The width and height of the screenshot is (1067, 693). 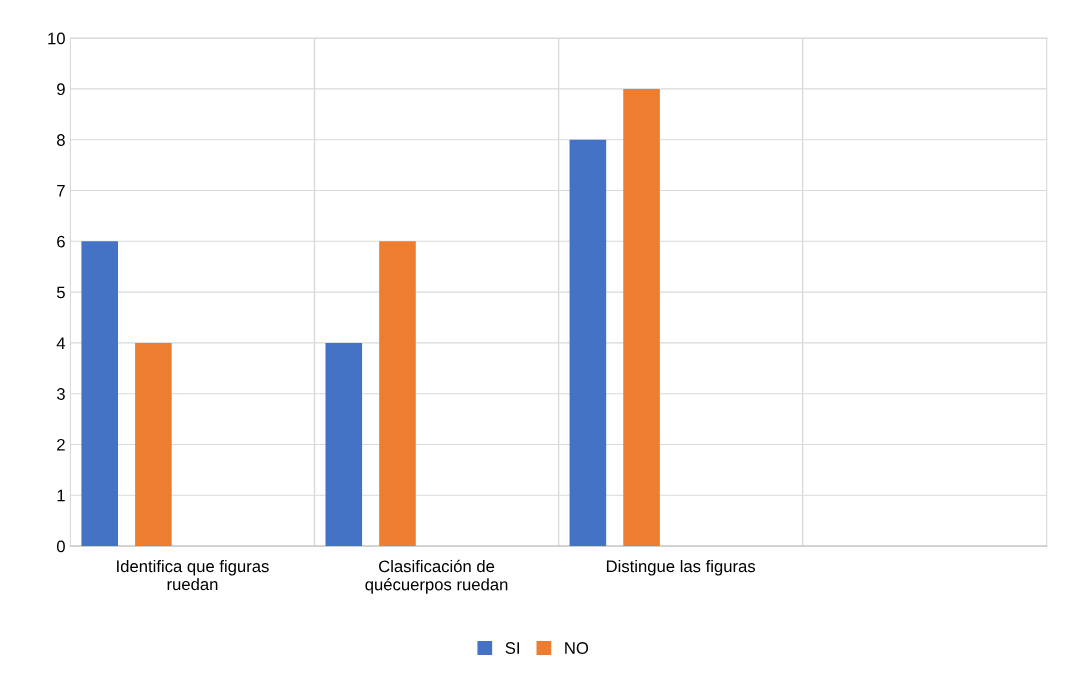 I want to click on y-tick-label: 3, so click(x=60, y=394).